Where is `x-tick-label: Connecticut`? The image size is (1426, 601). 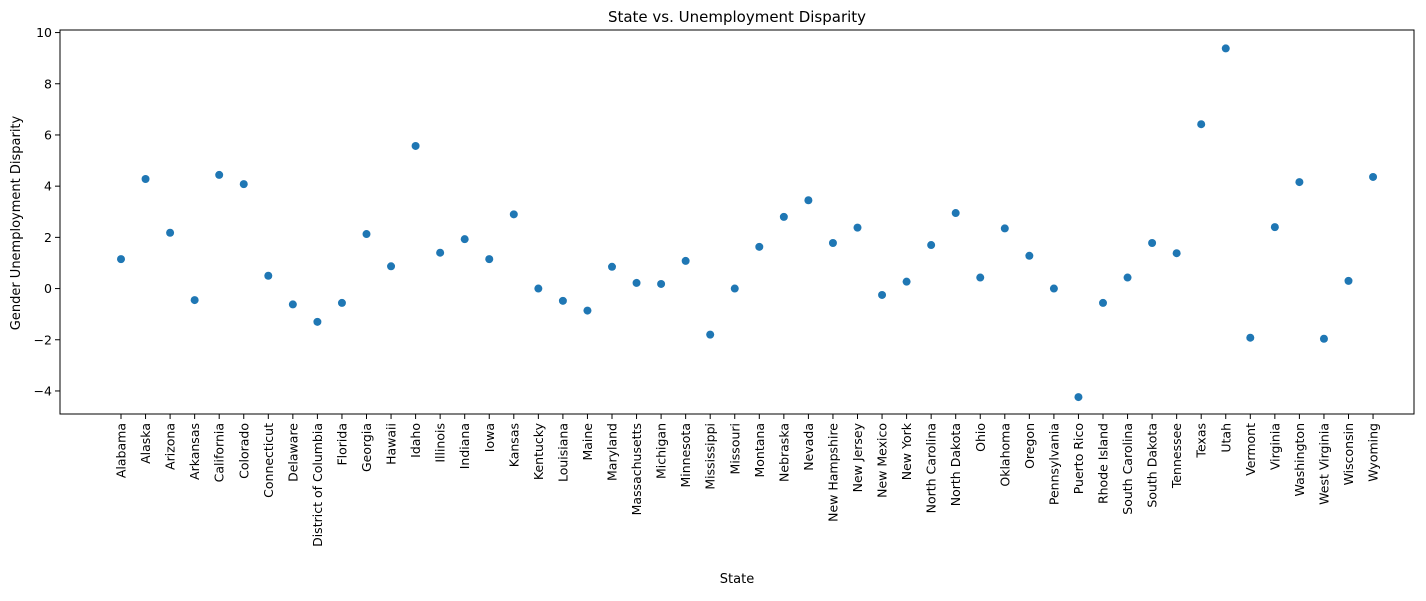 x-tick-label: Connecticut is located at coordinates (268, 460).